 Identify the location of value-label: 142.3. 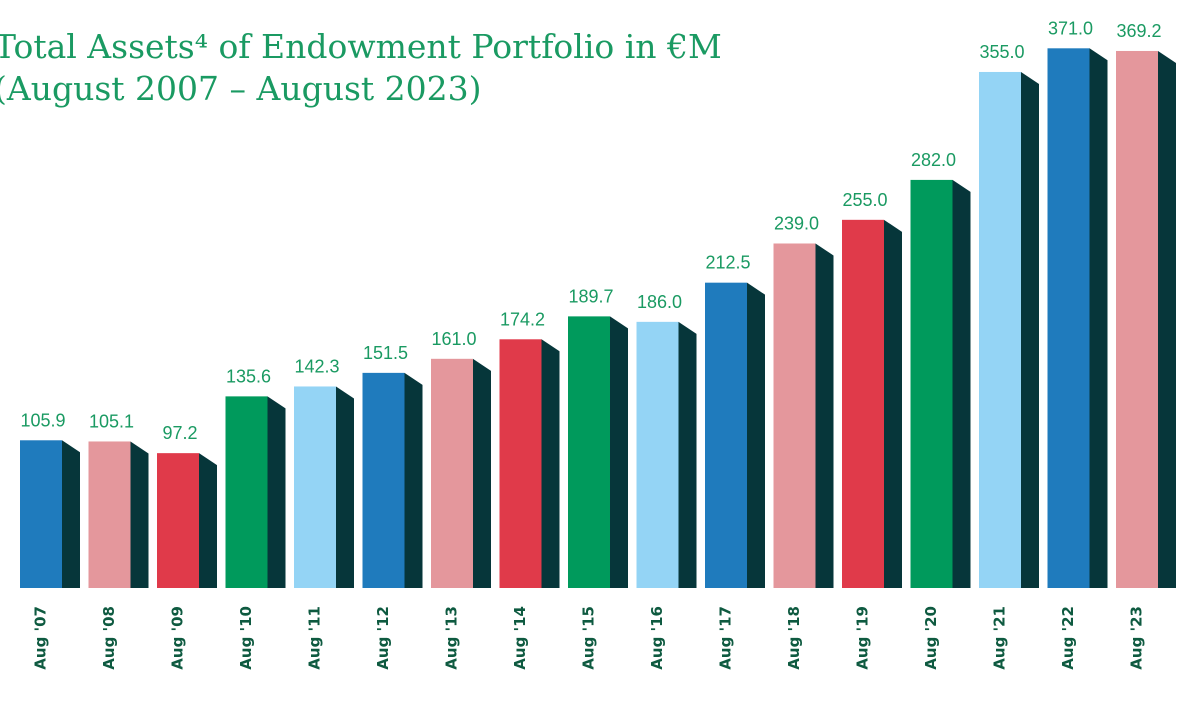
(316, 366).